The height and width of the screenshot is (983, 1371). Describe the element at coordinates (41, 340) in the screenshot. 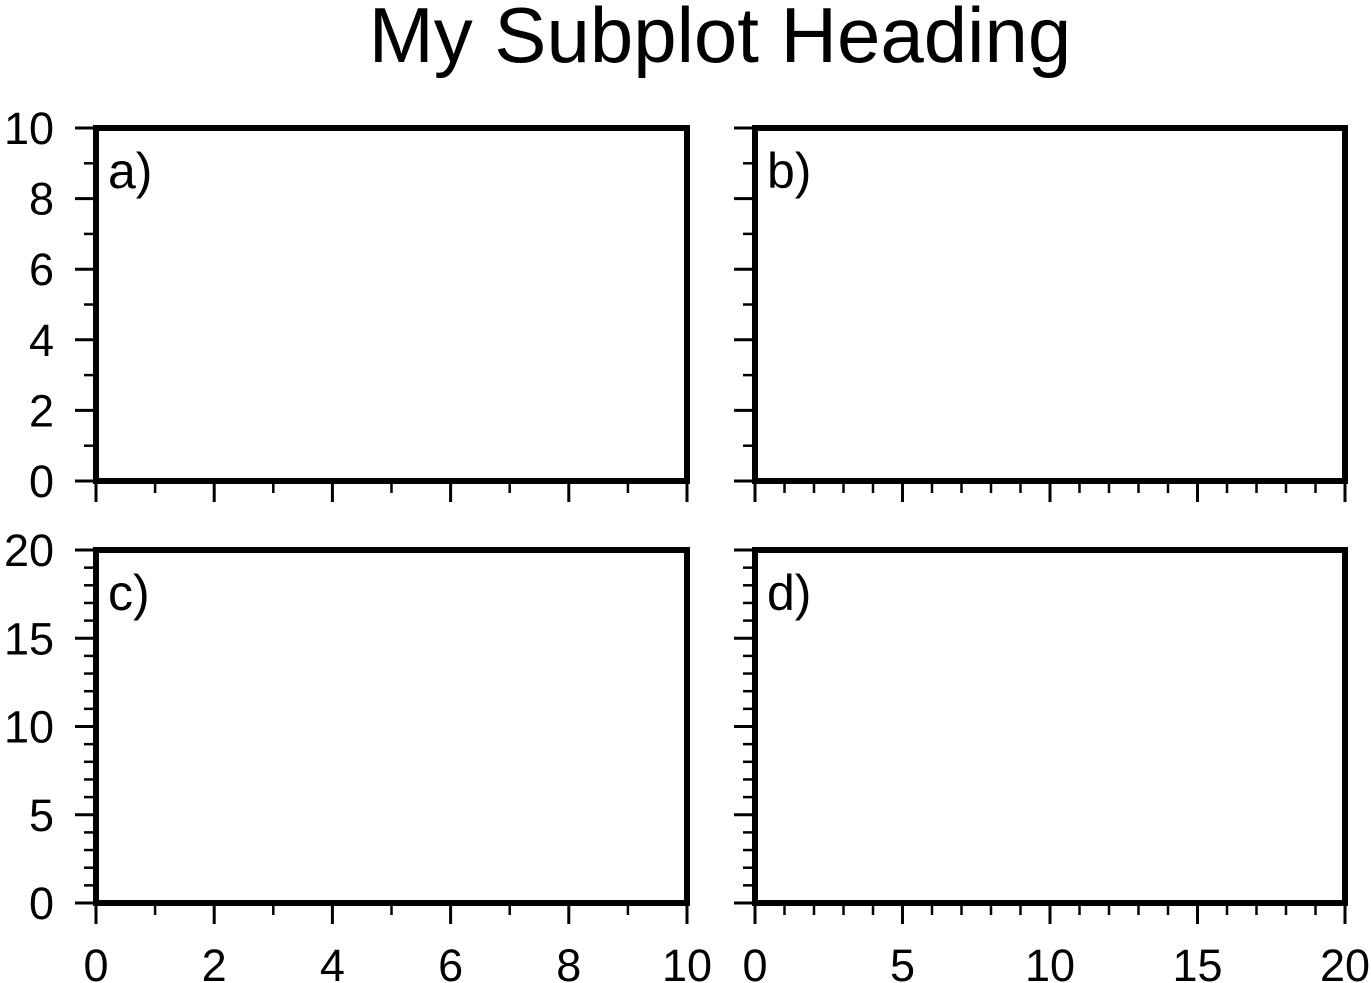

I see `y-tick-label: 4` at that location.